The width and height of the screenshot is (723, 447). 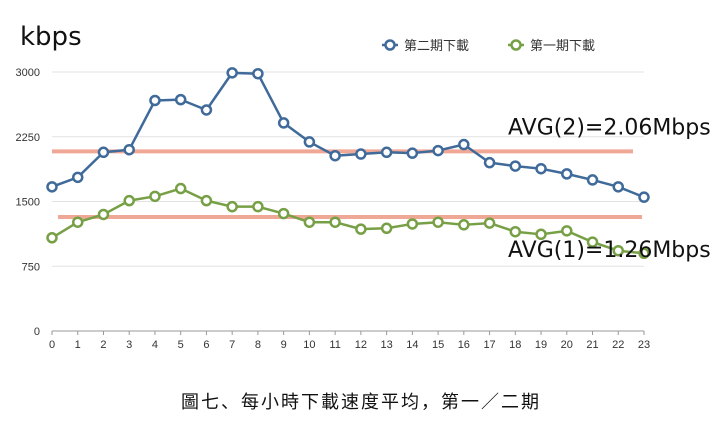 What do you see at coordinates (31, 267) in the screenshot?
I see `y-tick-label: 750` at bounding box center [31, 267].